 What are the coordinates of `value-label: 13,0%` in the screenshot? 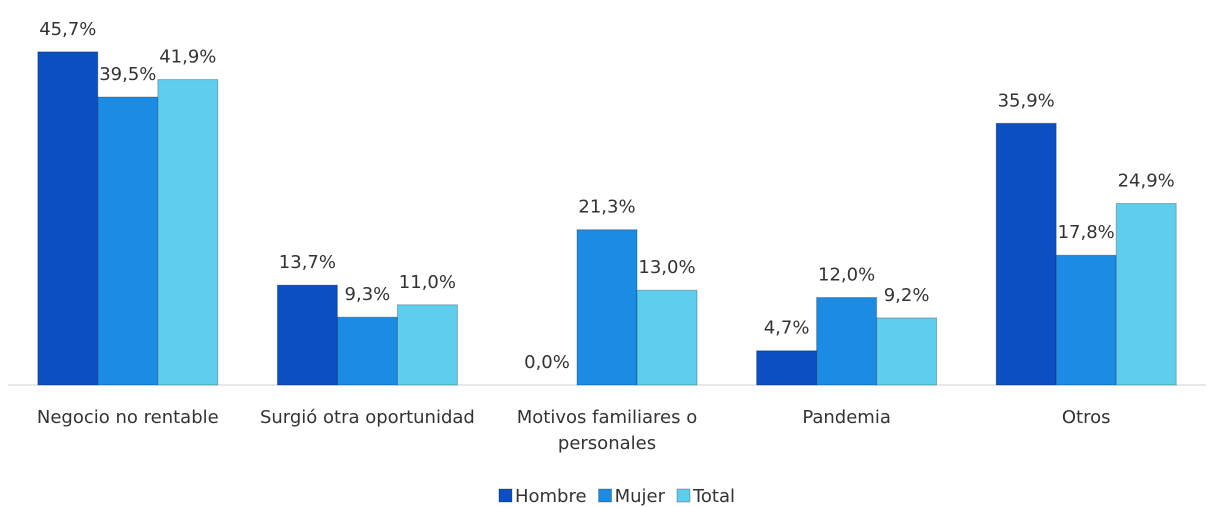 It's located at (666, 267).